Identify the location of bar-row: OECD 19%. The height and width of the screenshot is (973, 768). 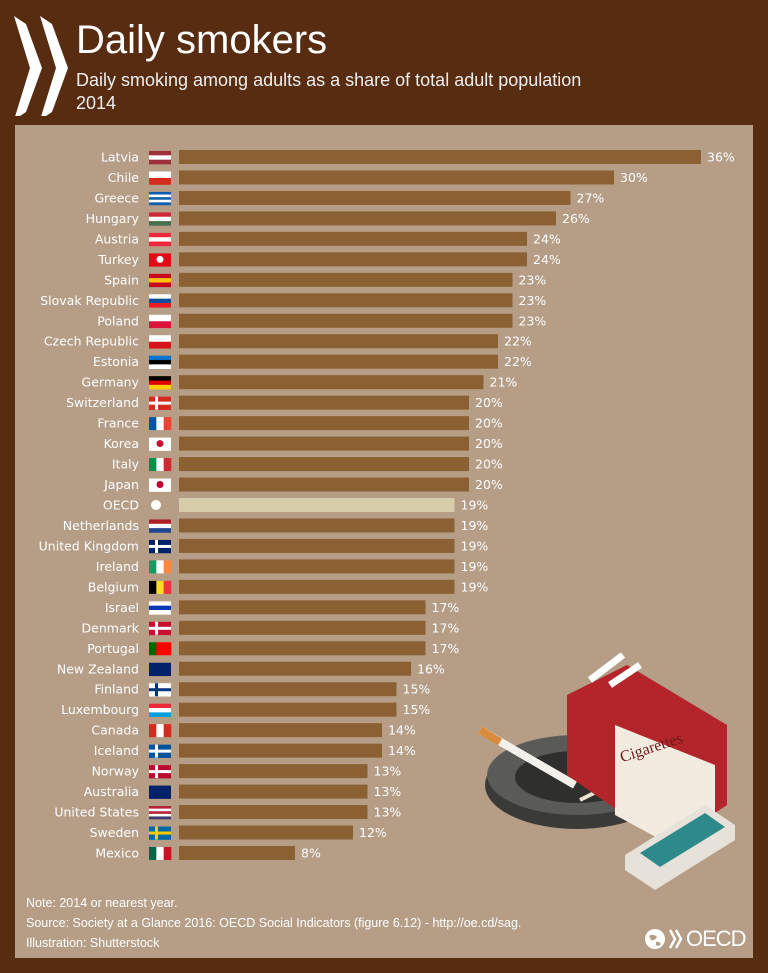
(295, 504).